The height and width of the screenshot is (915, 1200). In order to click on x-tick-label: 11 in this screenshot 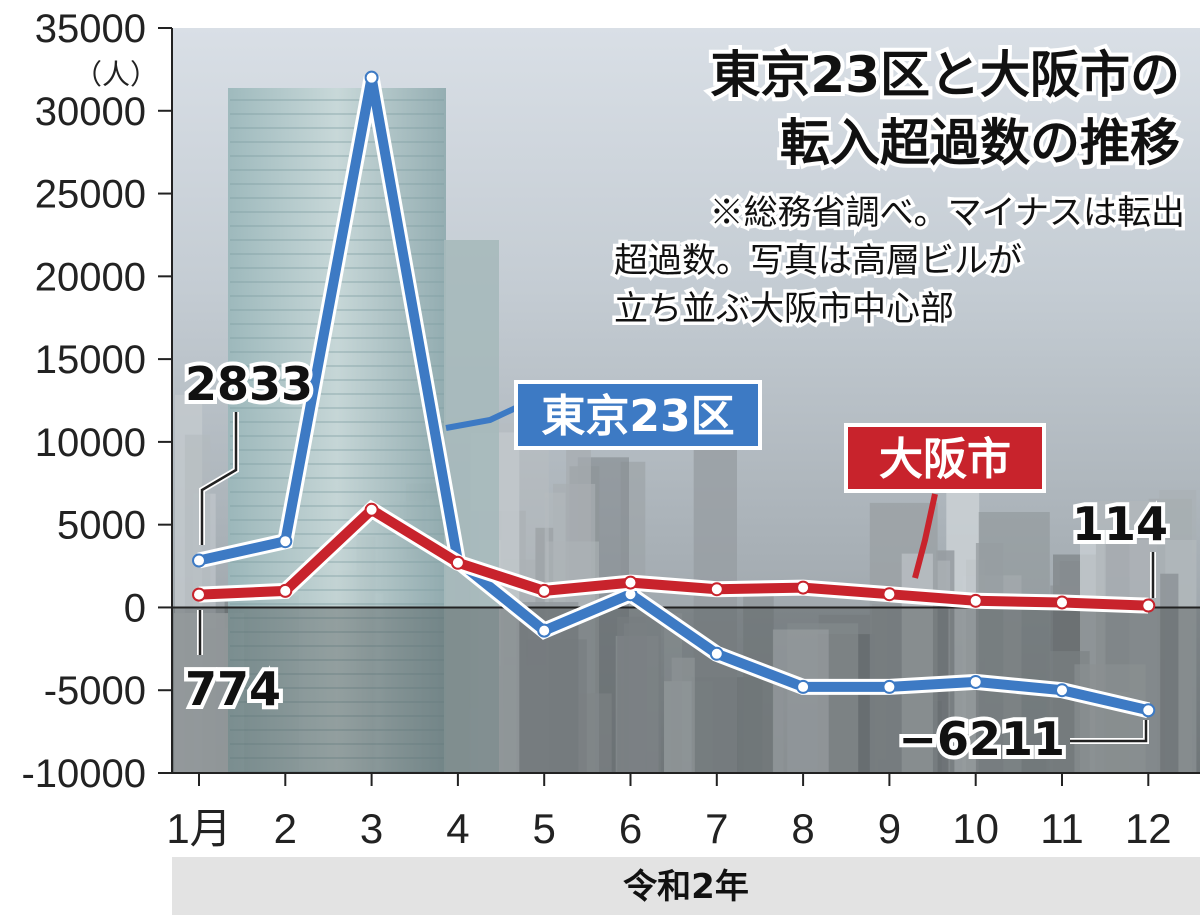, I will do `click(1062, 828)`.